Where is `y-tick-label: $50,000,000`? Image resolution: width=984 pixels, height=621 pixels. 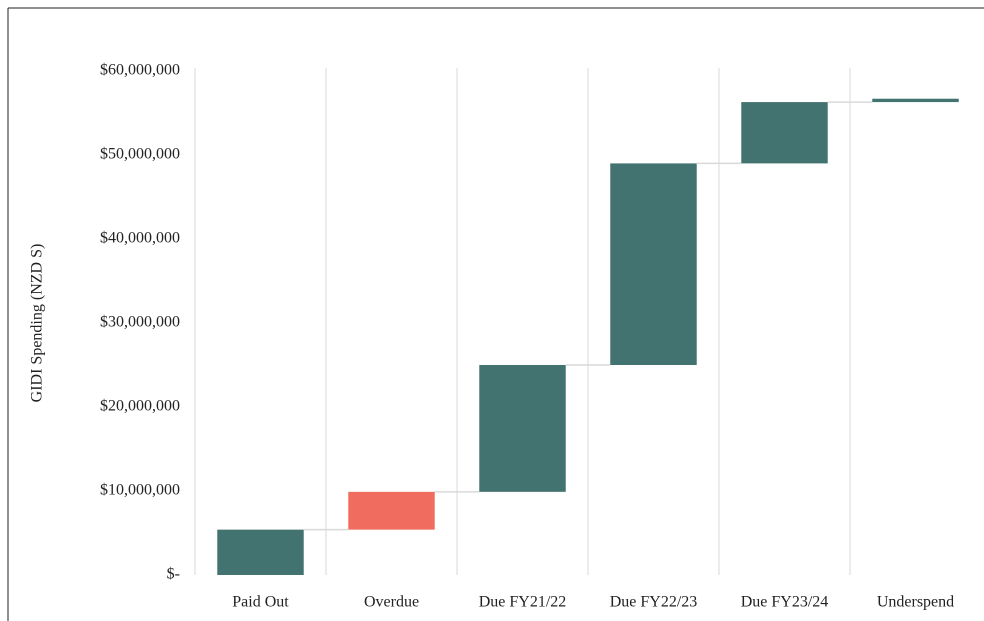
y-tick-label: $50,000,000 is located at coordinates (140, 154).